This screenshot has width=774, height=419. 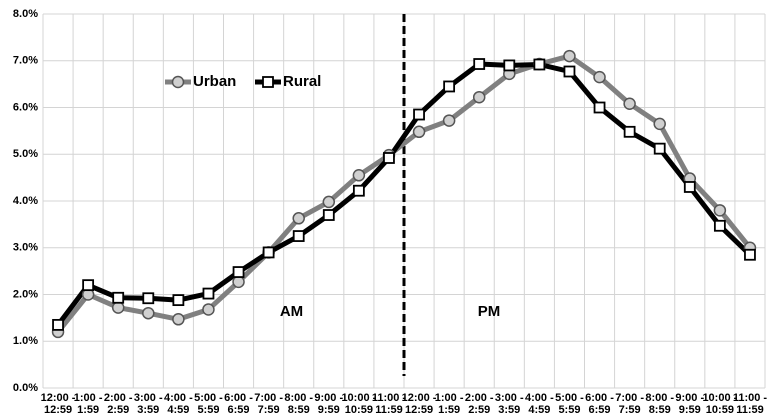 What do you see at coordinates (25, 61) in the screenshot?
I see `y-tick-label: 7.0%` at bounding box center [25, 61].